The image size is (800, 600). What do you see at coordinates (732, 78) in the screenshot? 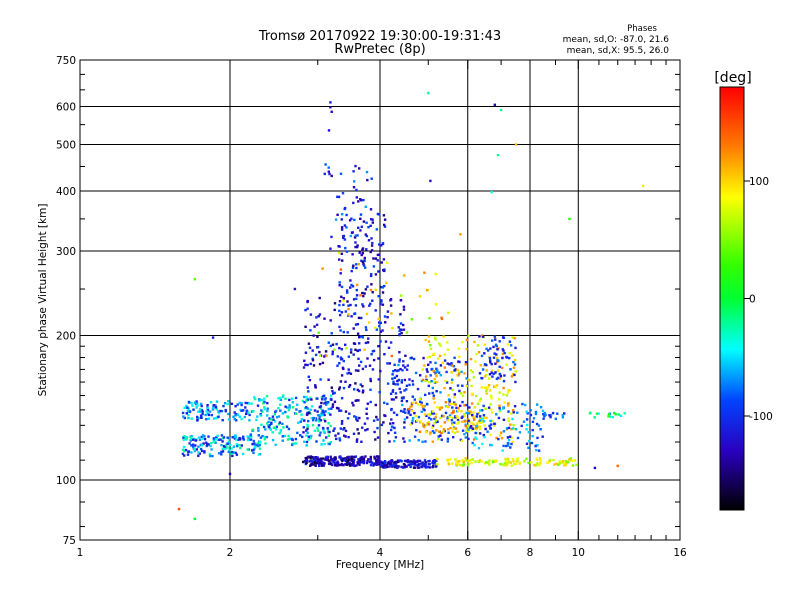
I see `colorbar-label: [deg]` at bounding box center [732, 78].